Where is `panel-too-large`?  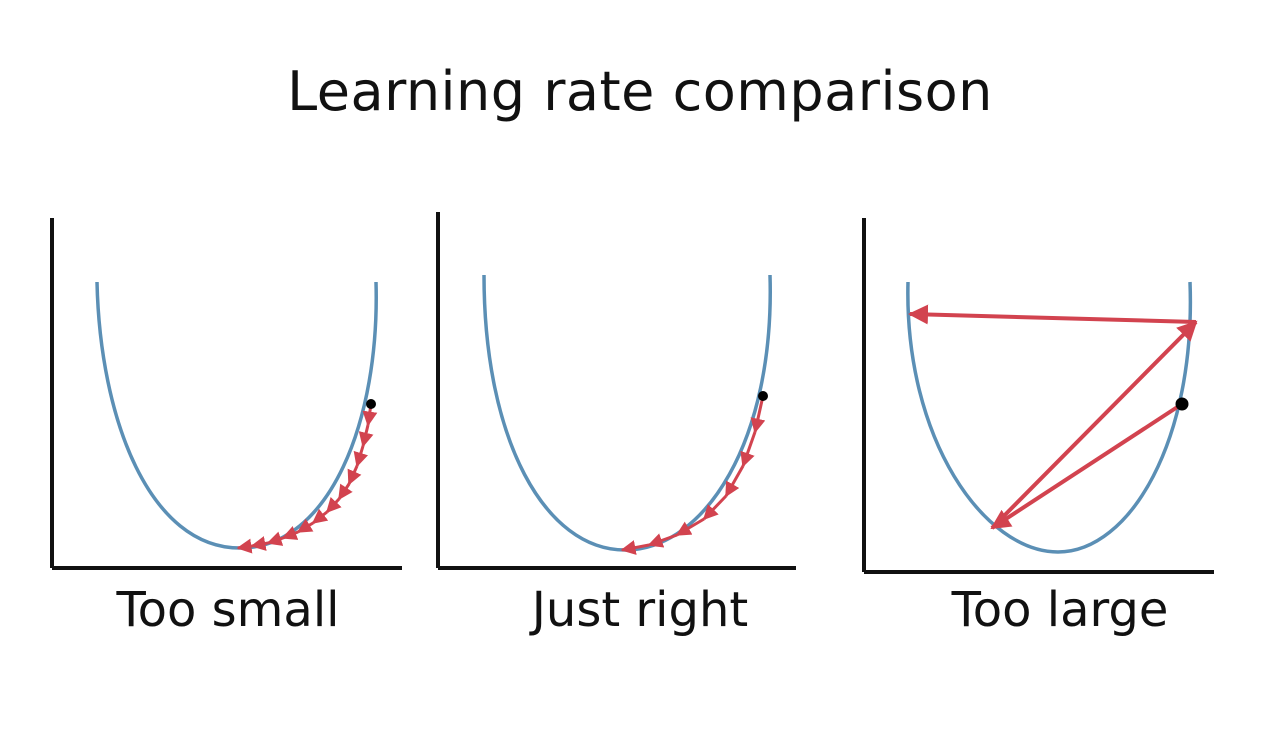 panel-too-large is located at coordinates (1038, 396).